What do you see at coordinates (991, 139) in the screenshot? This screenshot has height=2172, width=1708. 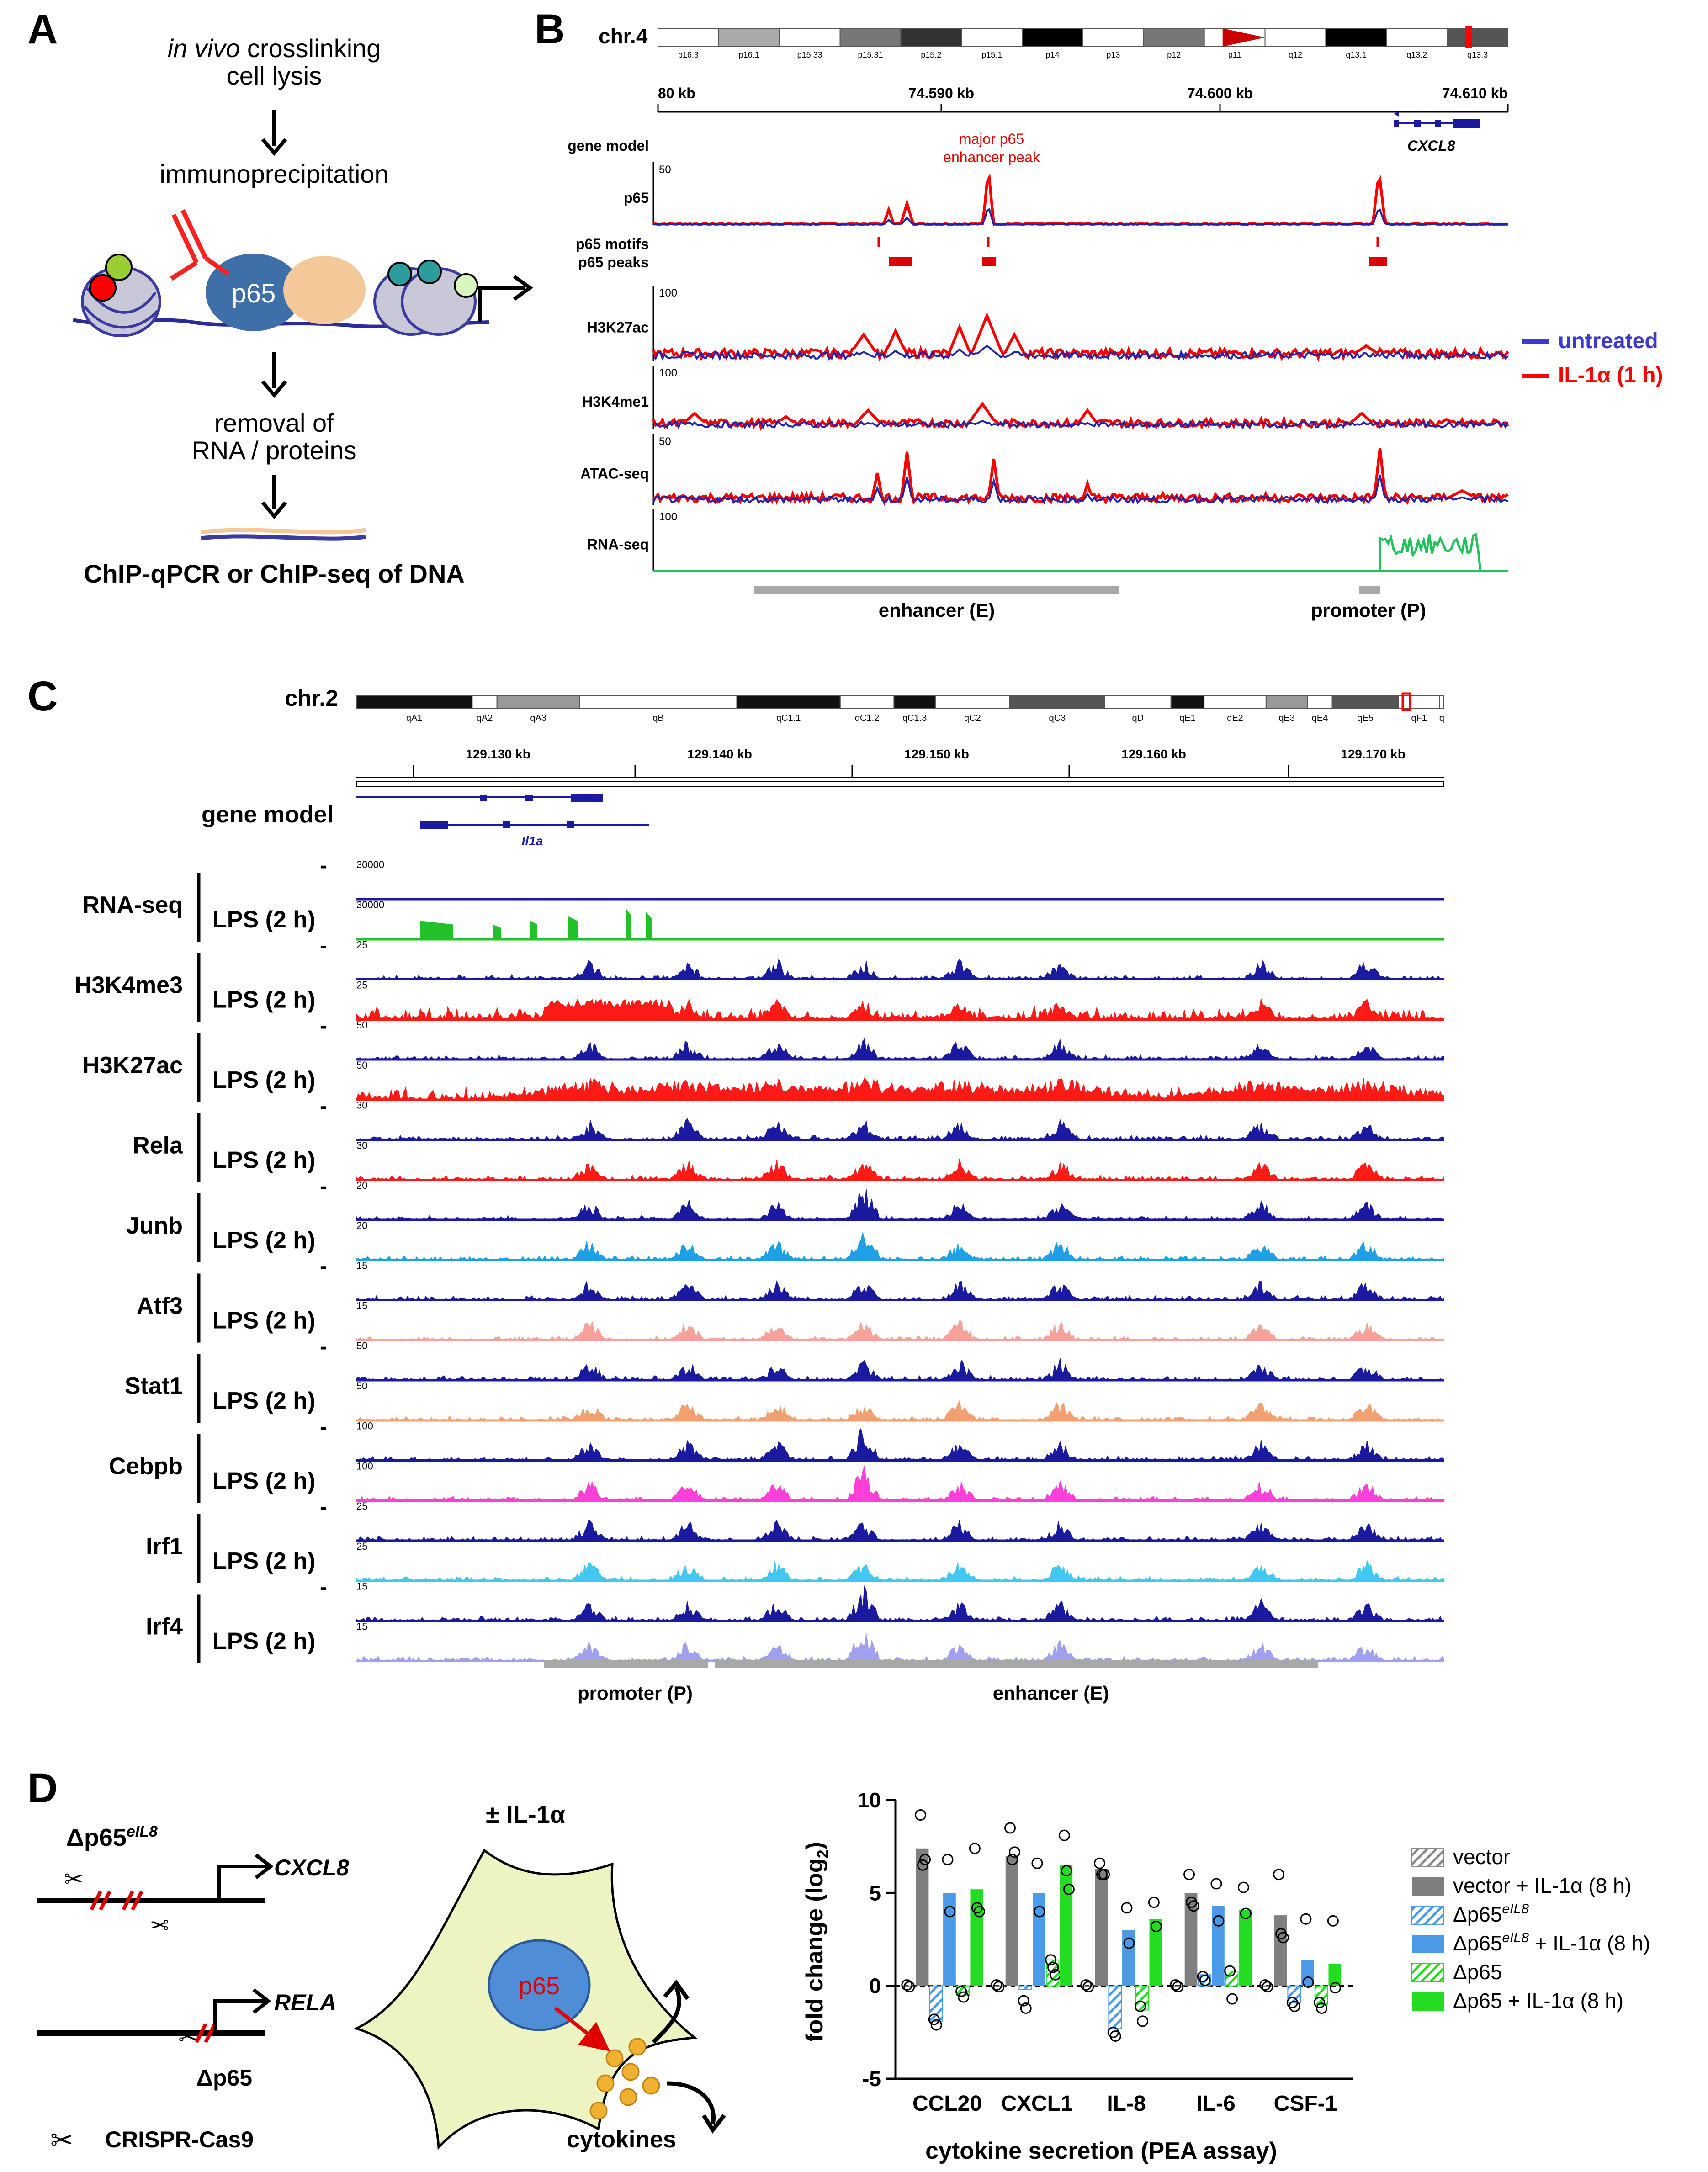 I see `annotation-line1: major p65` at bounding box center [991, 139].